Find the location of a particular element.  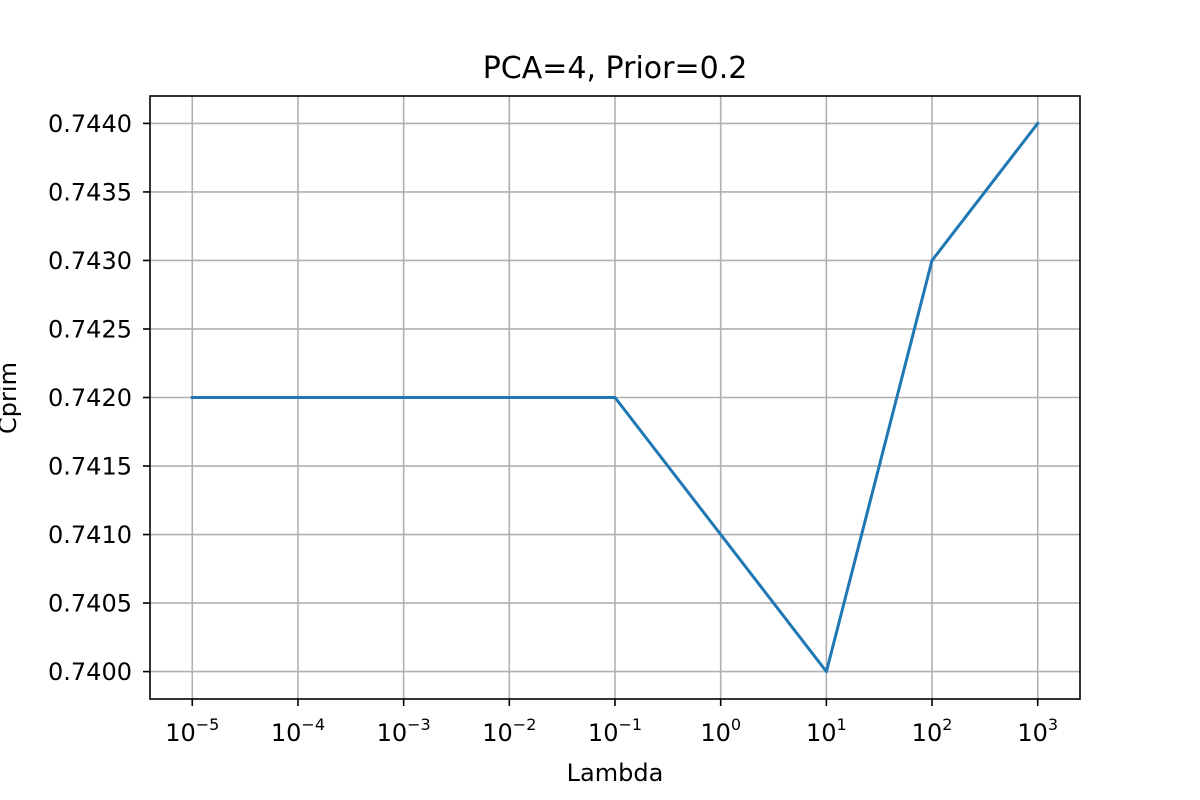

y-tick-label: 0.7425 is located at coordinates (90, 329).